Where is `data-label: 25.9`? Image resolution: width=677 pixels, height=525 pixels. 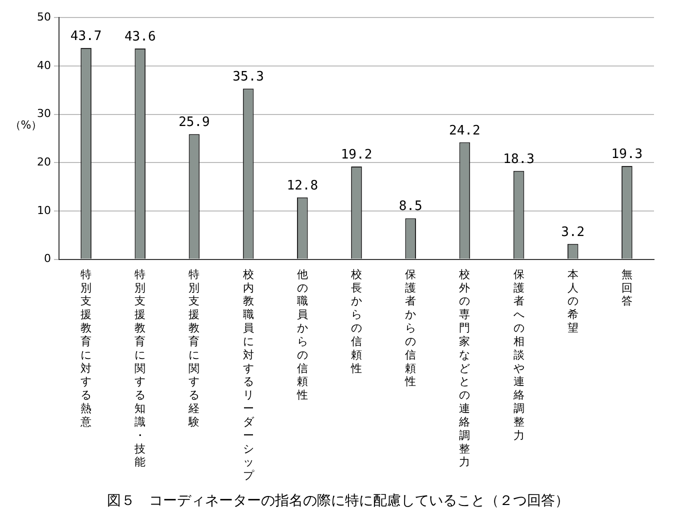 data-label: 25.9 is located at coordinates (194, 122).